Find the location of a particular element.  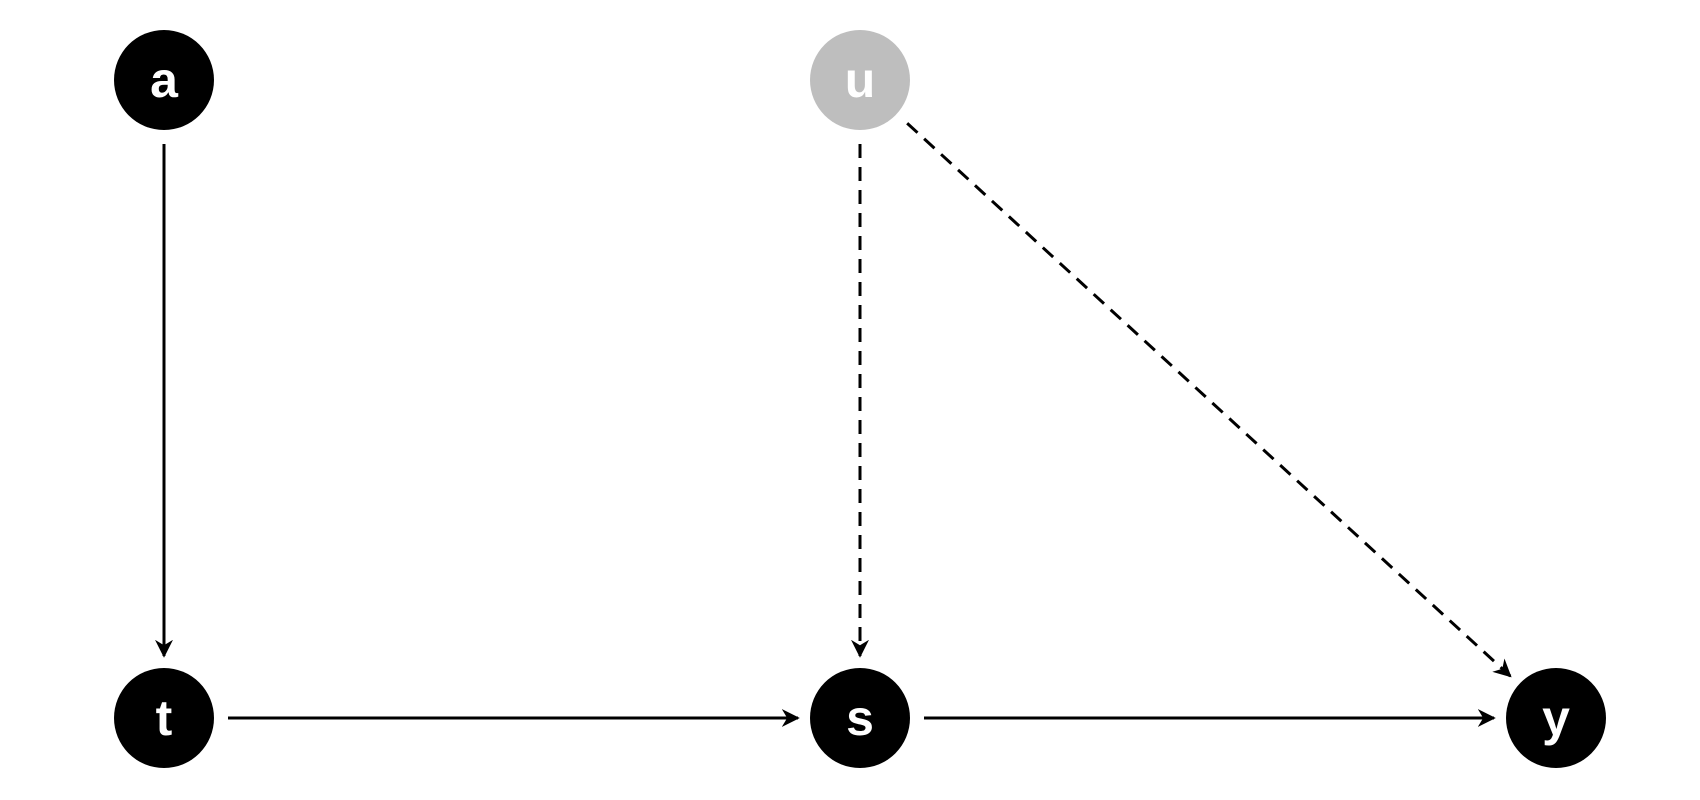

node-label-s: s is located at coordinates (860, 718).